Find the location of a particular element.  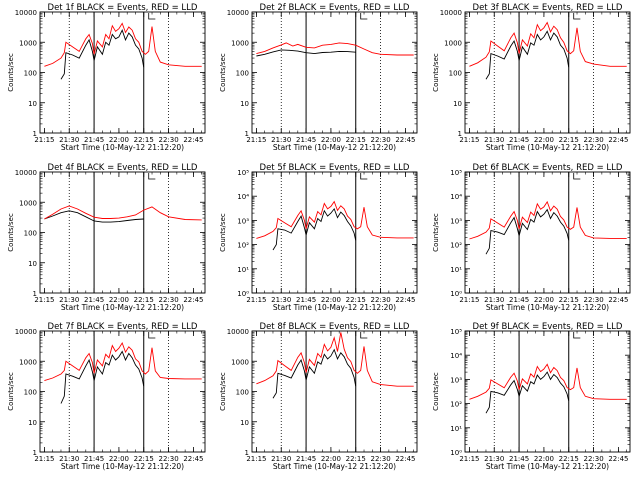

panel-title: Det 1f BLACK = Events, RED = LLD is located at coordinates (123, 8).